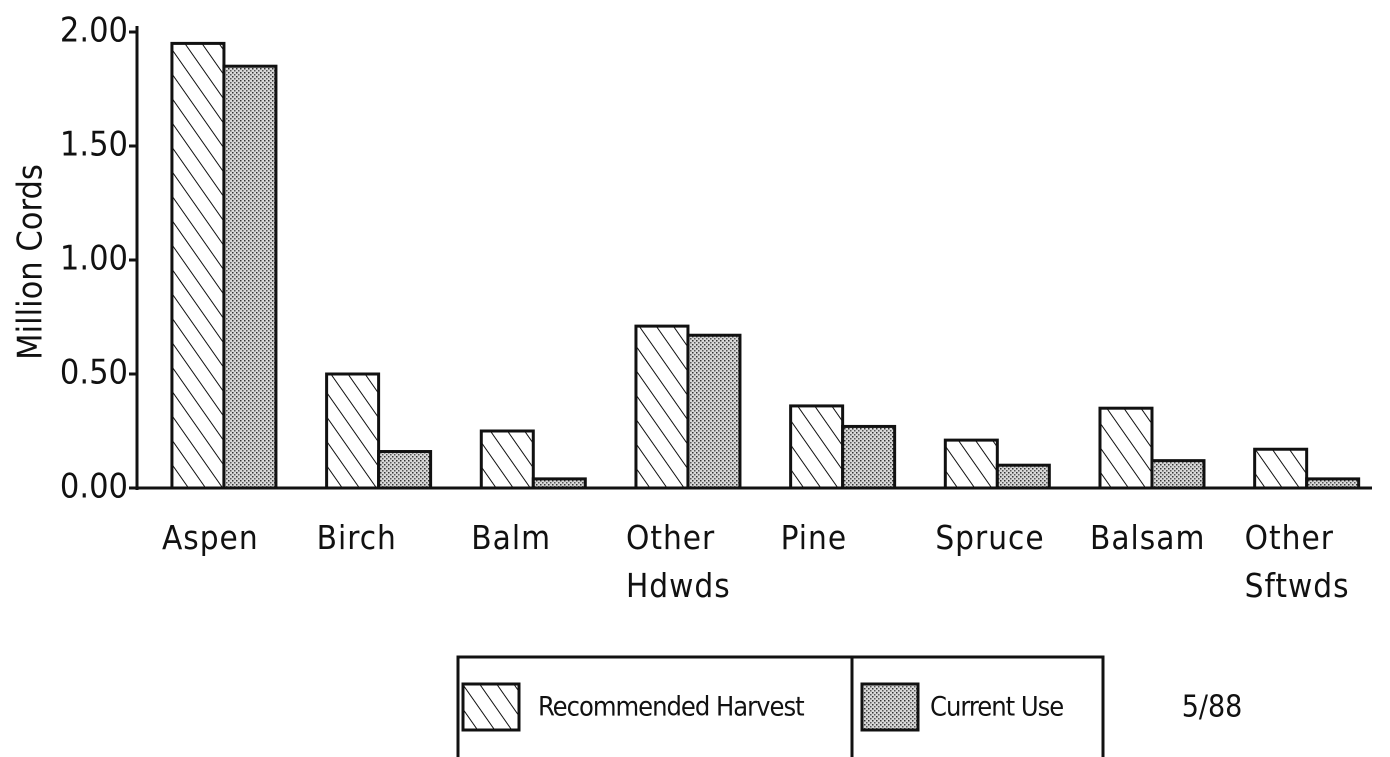 This screenshot has height=757, width=1390. I want to click on x-tick-label: Aspen, so click(210, 537).